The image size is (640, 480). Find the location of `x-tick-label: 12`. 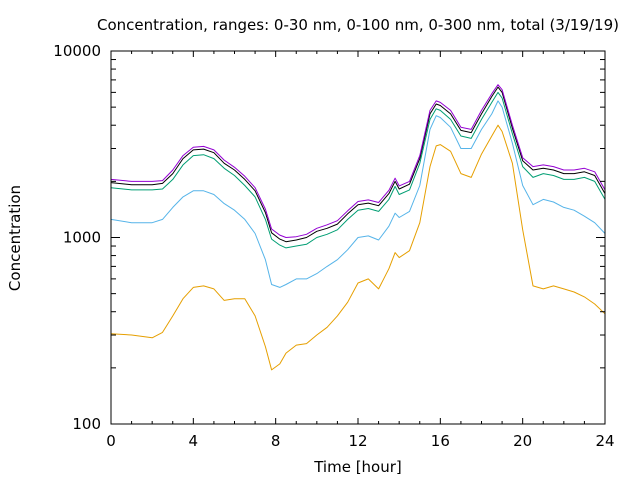

x-tick-label: 12 is located at coordinates (357, 441).